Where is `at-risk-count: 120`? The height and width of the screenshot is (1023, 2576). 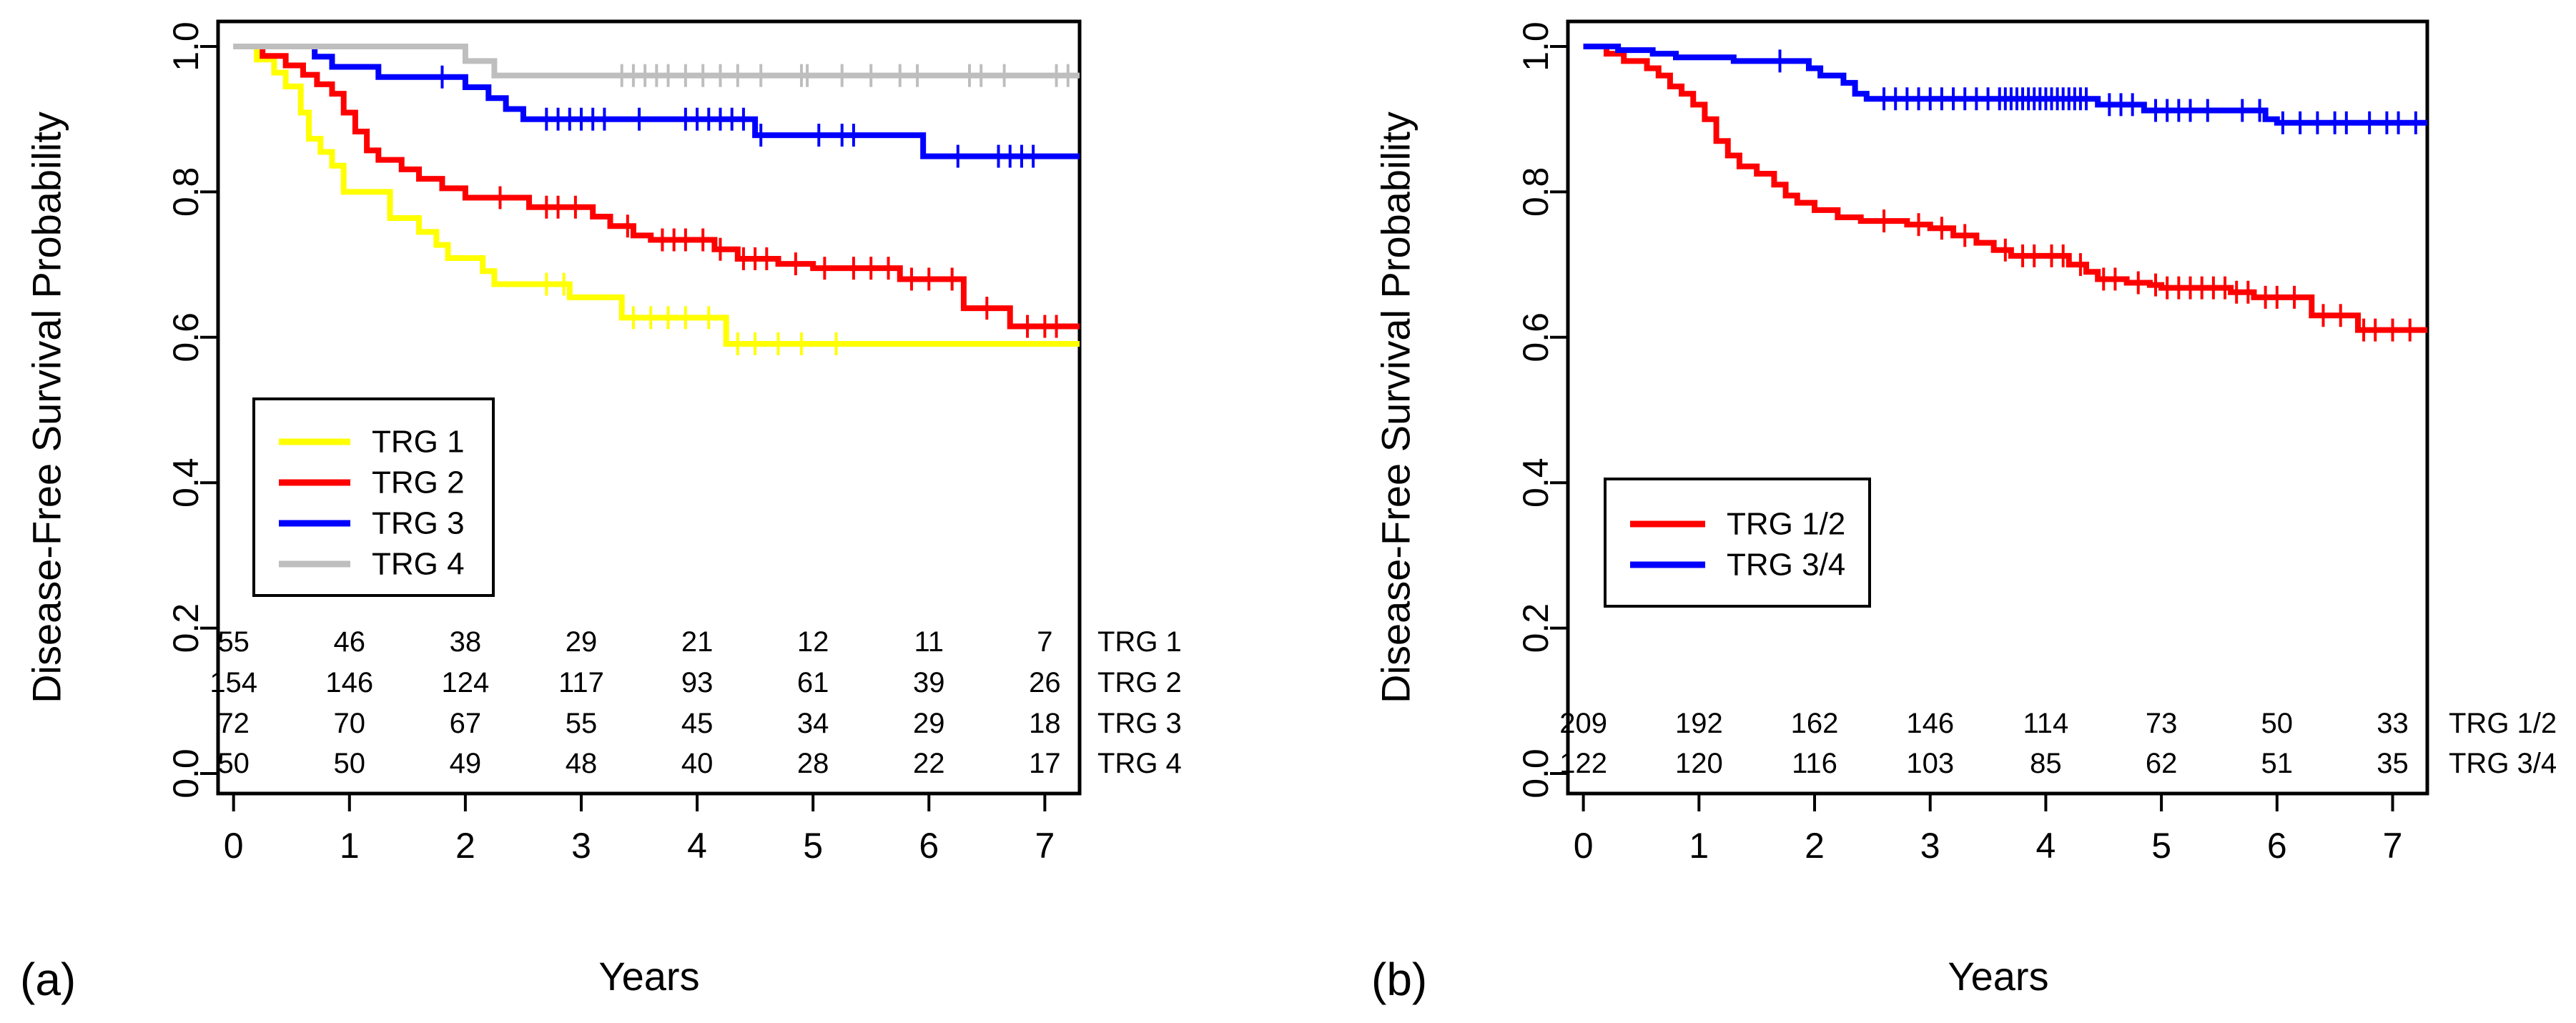 at-risk-count: 120 is located at coordinates (1699, 763).